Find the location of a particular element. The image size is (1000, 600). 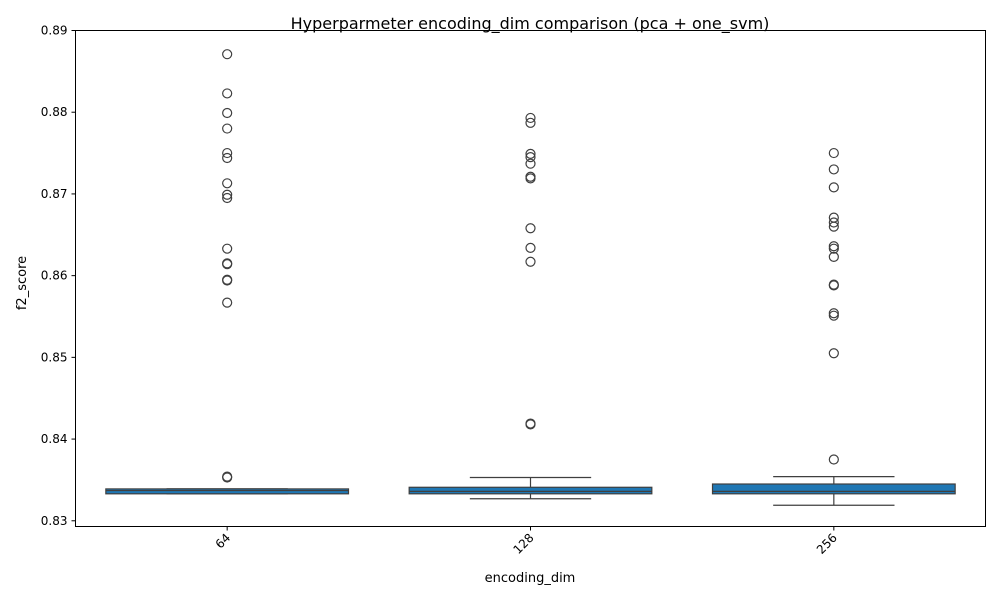

x-axis: 64 128 256 is located at coordinates (526, 541).